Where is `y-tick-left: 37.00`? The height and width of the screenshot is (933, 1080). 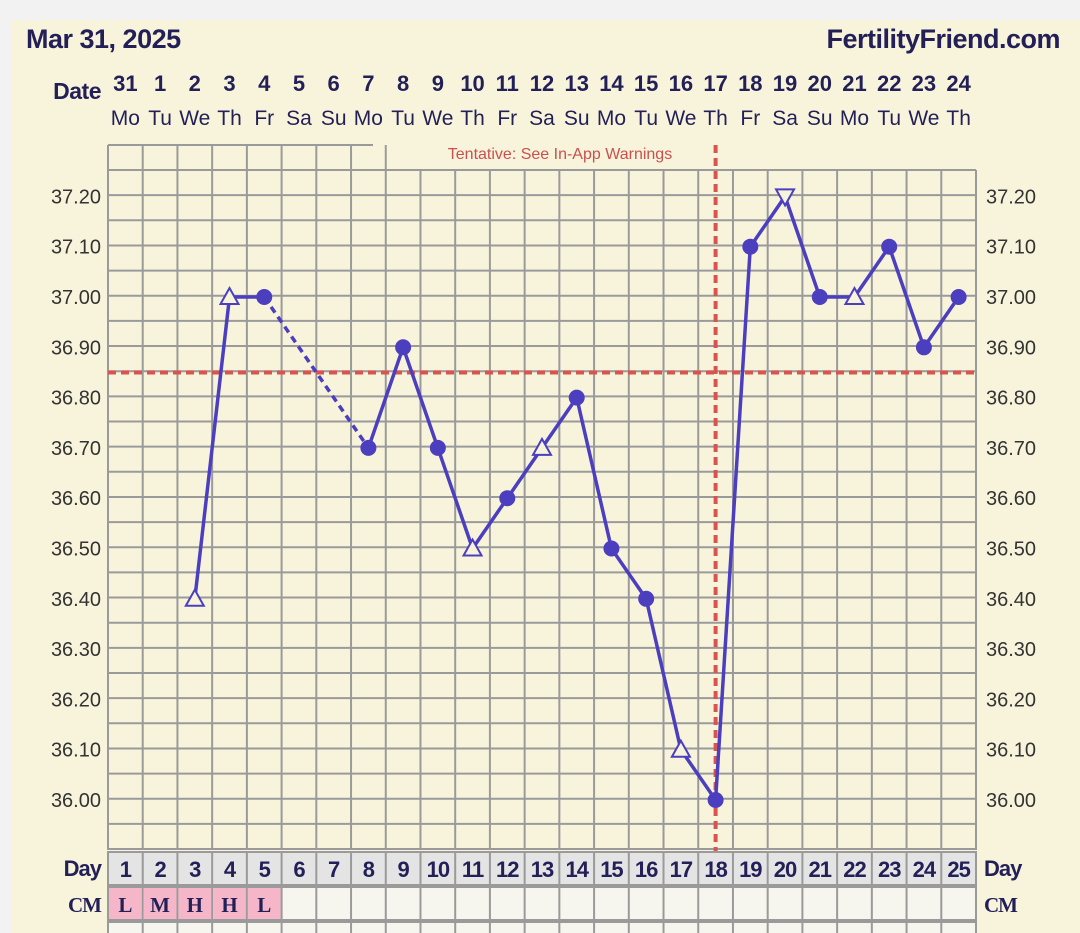 y-tick-left: 37.00 is located at coordinates (76, 298).